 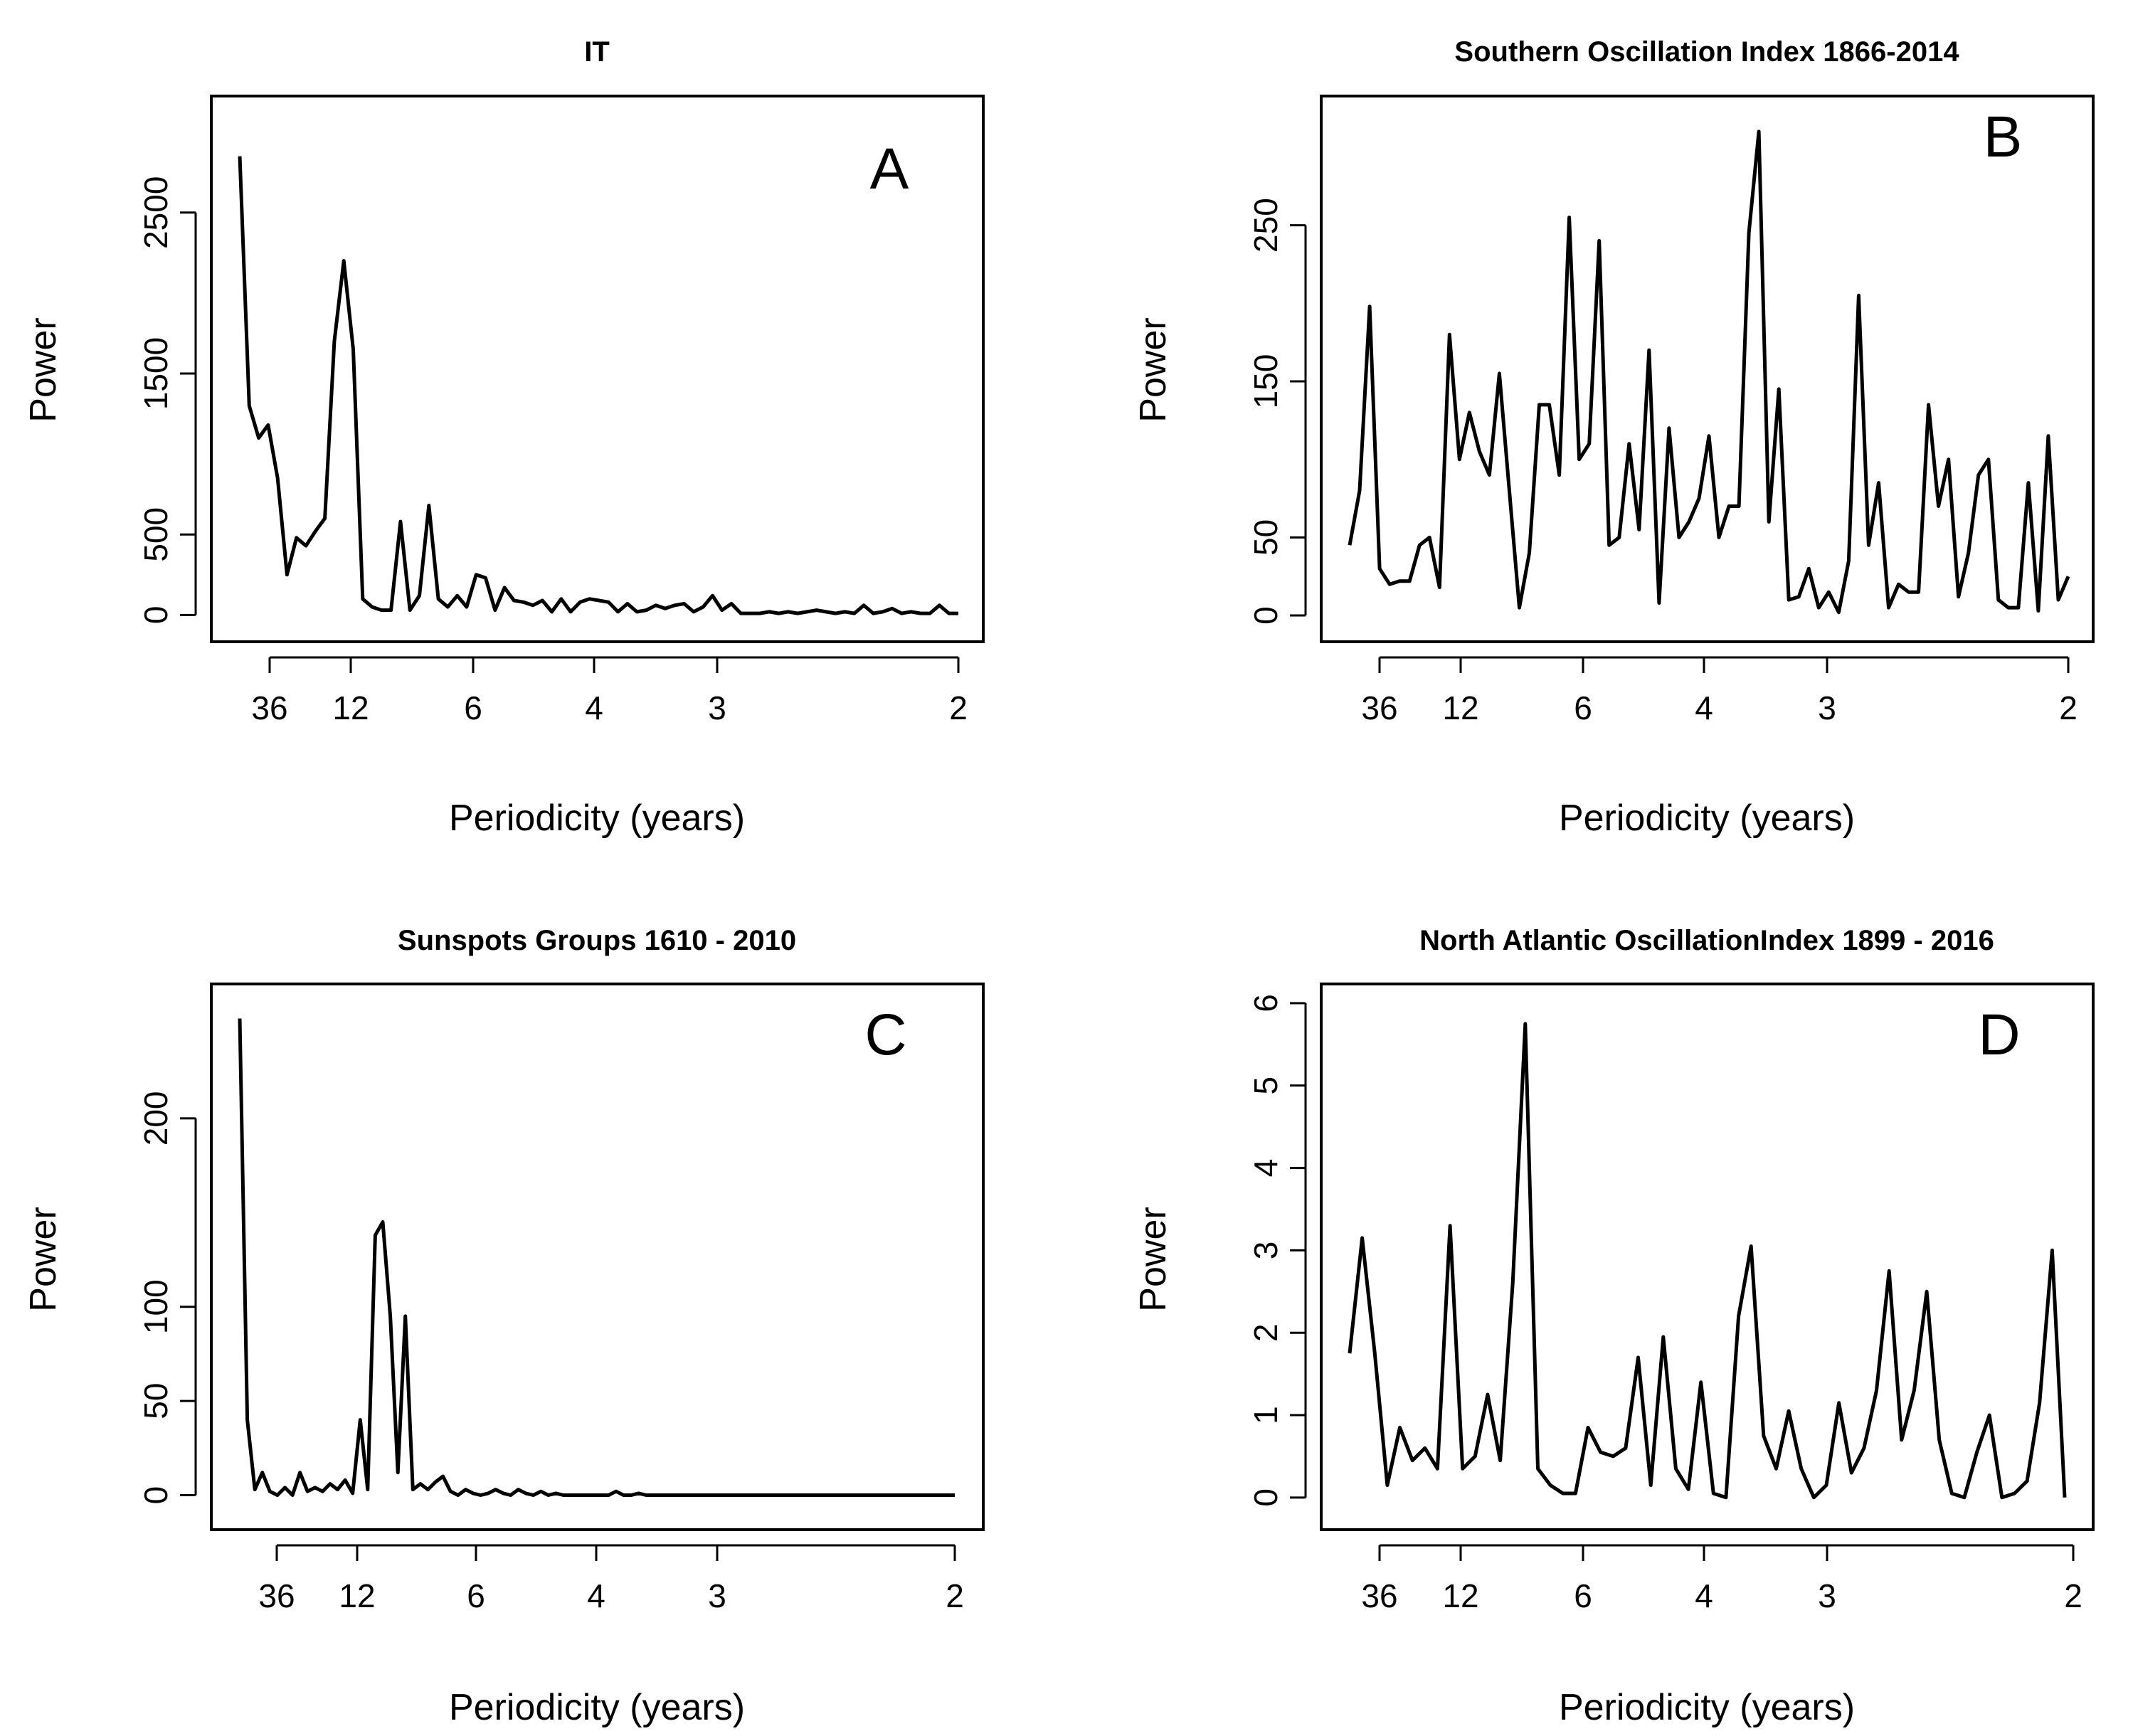 What do you see at coordinates (1265, 1168) in the screenshot?
I see `panel-d-y-tick-label: 4` at bounding box center [1265, 1168].